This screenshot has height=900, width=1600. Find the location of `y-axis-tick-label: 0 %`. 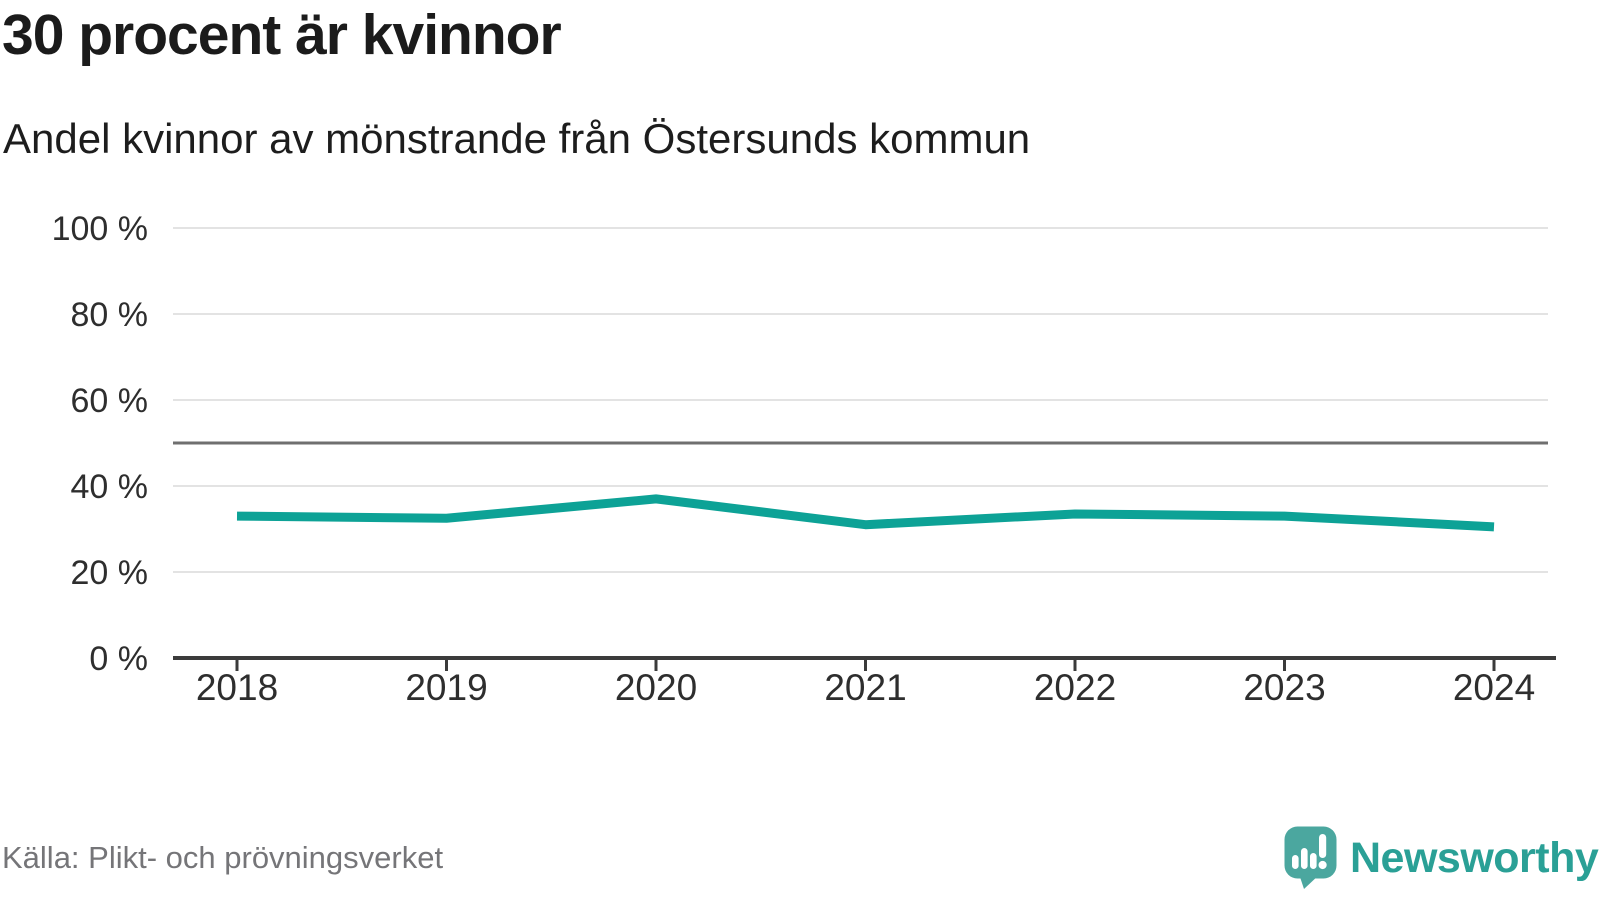

y-axis-tick-label: 0 % is located at coordinates (118, 659).